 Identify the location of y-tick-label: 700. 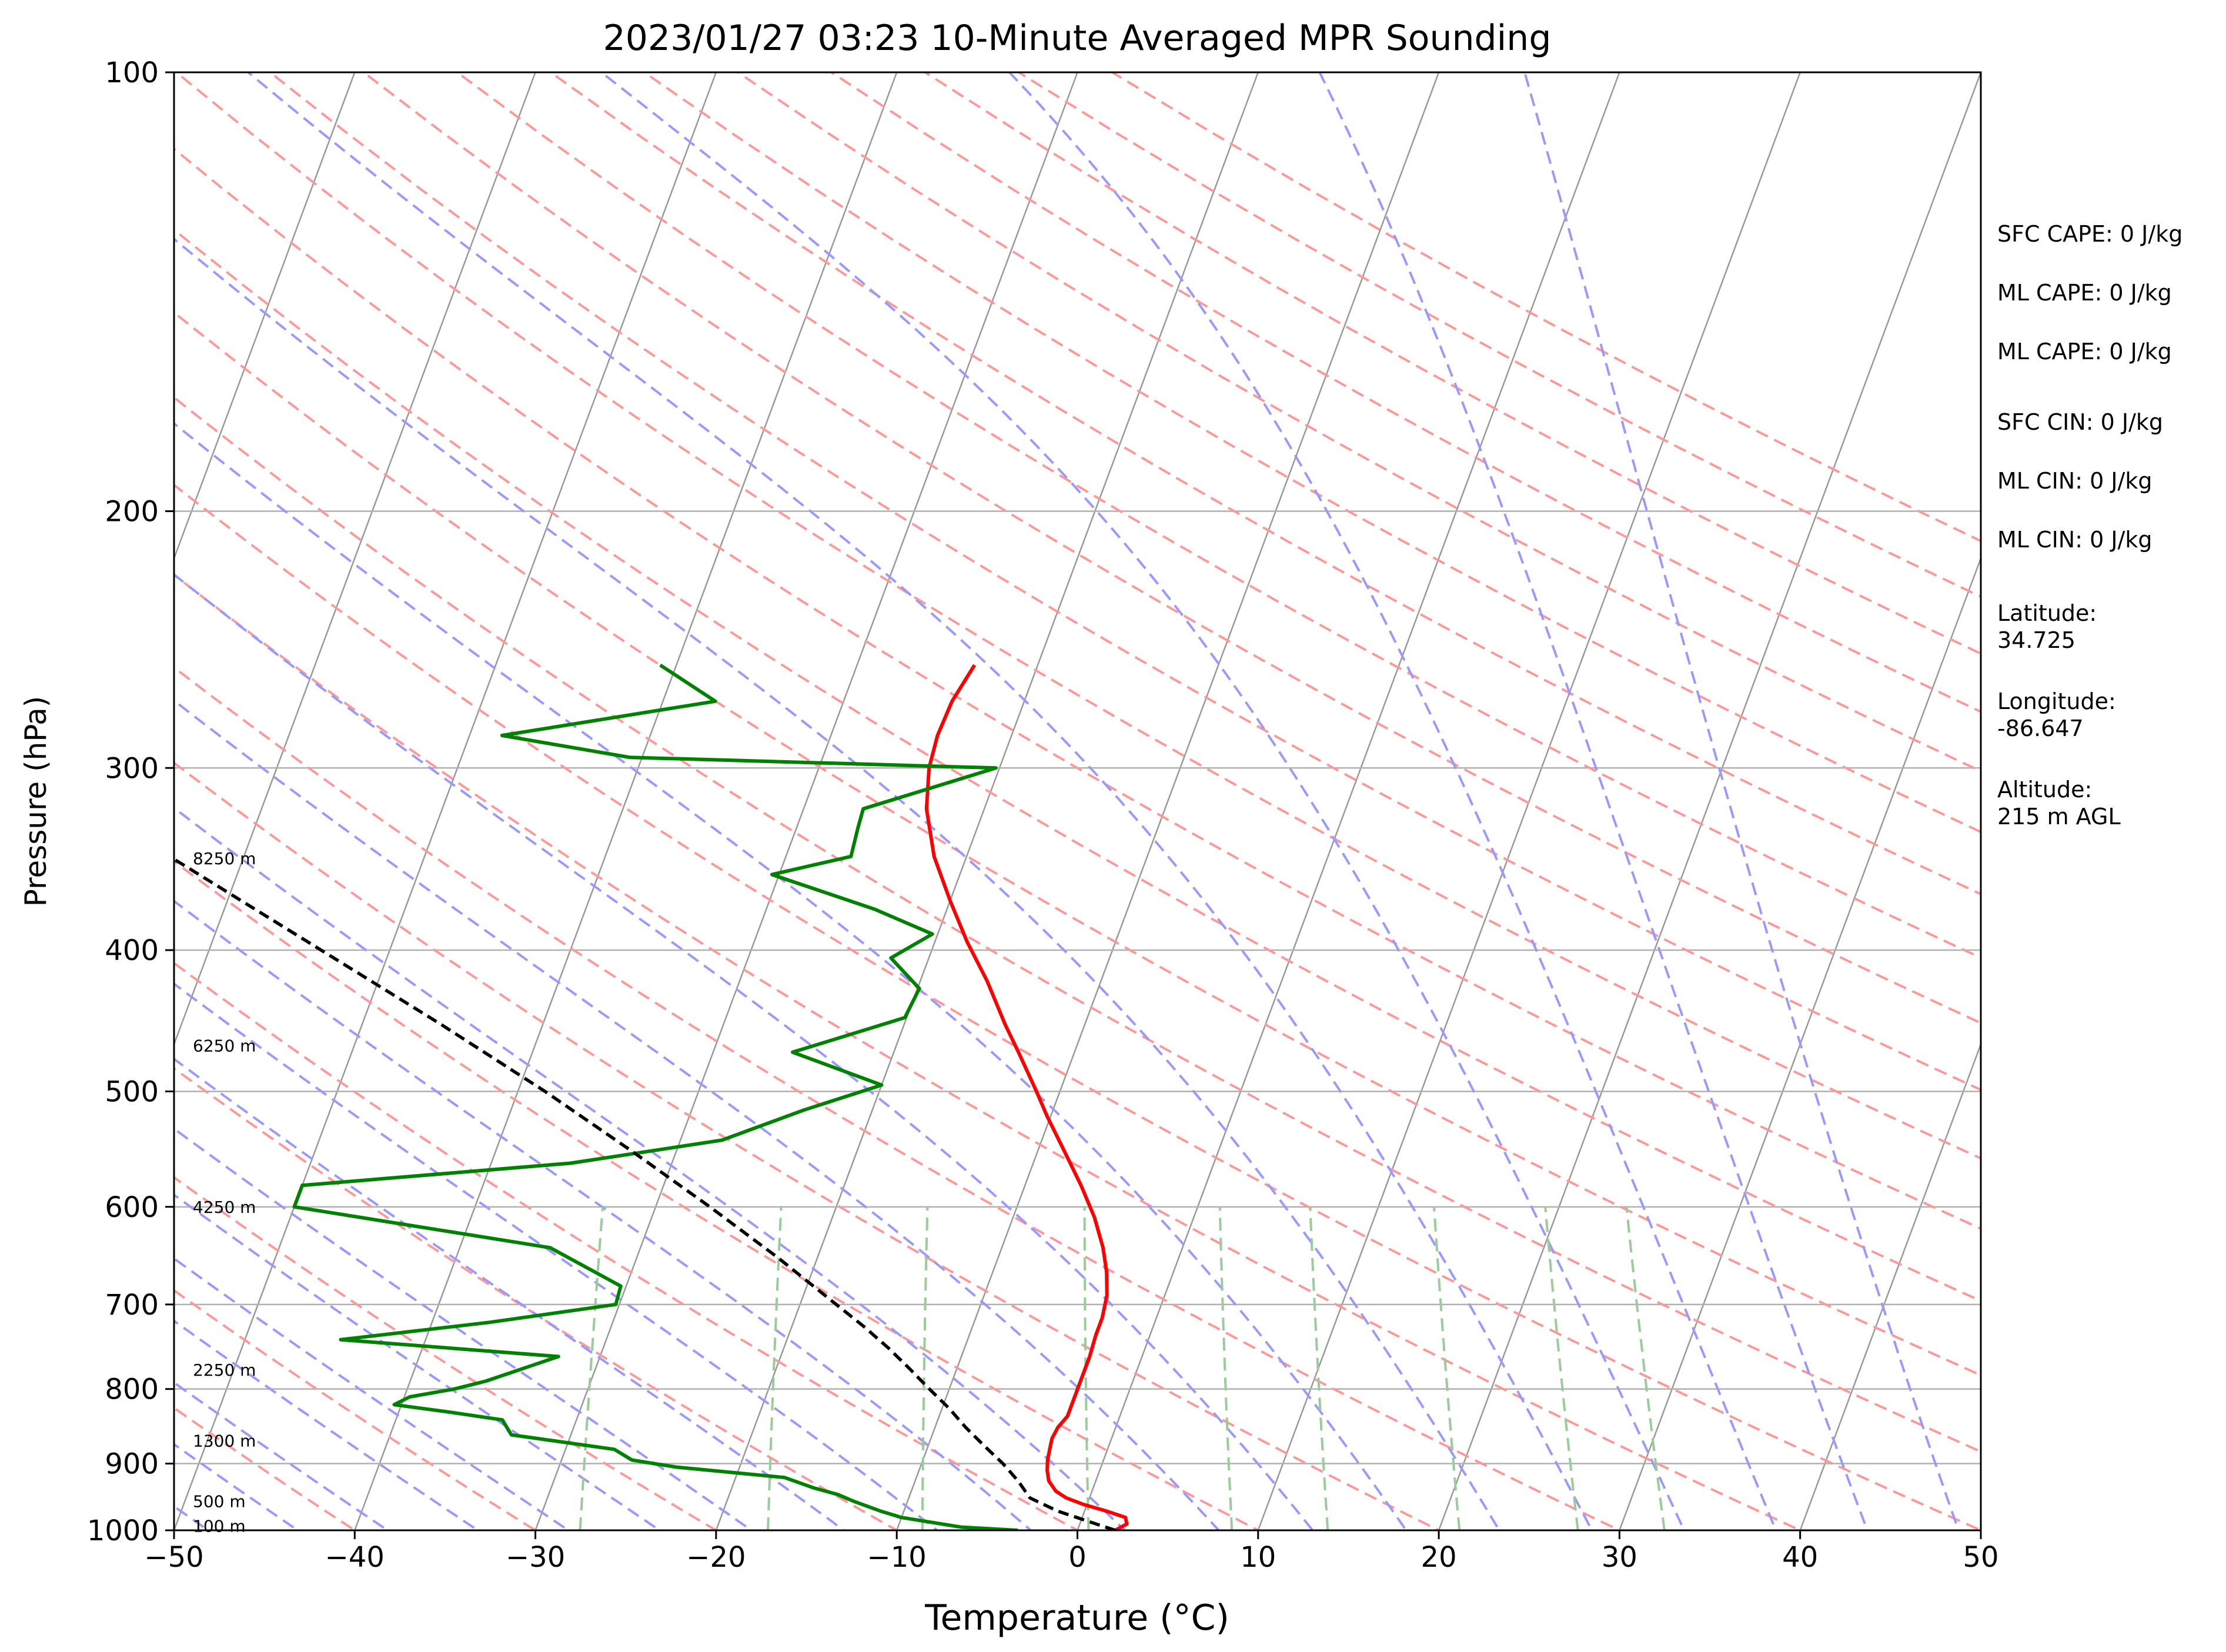
(132, 1306).